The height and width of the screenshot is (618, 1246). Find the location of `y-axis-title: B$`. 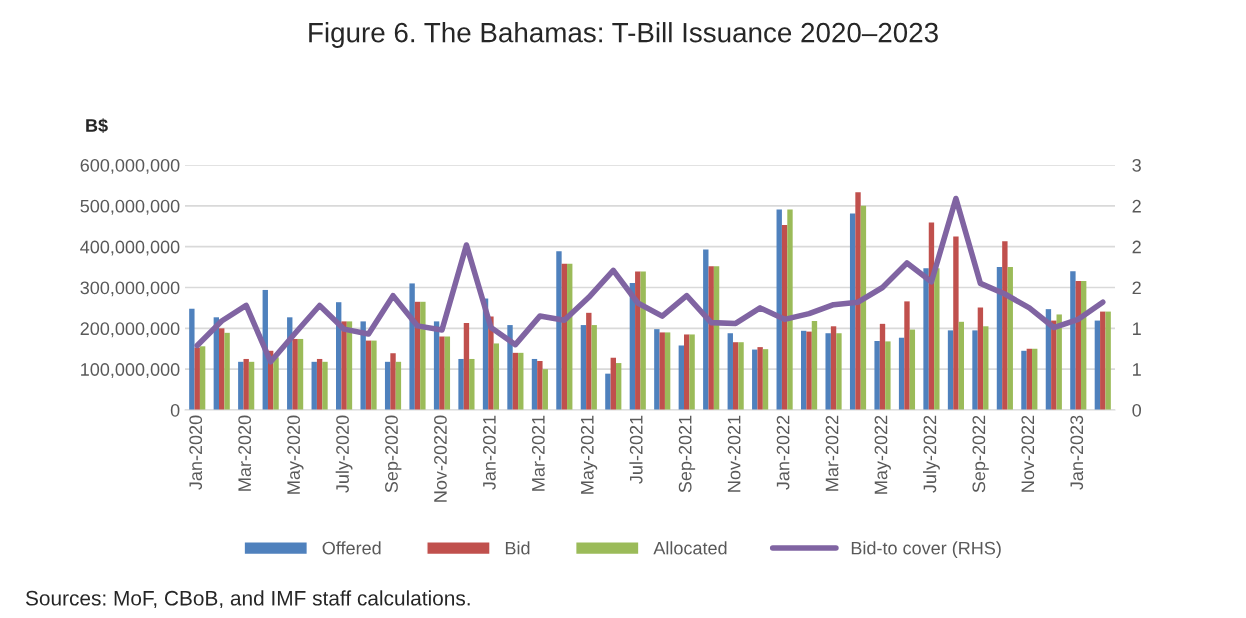

y-axis-title: B$ is located at coordinates (97, 126).